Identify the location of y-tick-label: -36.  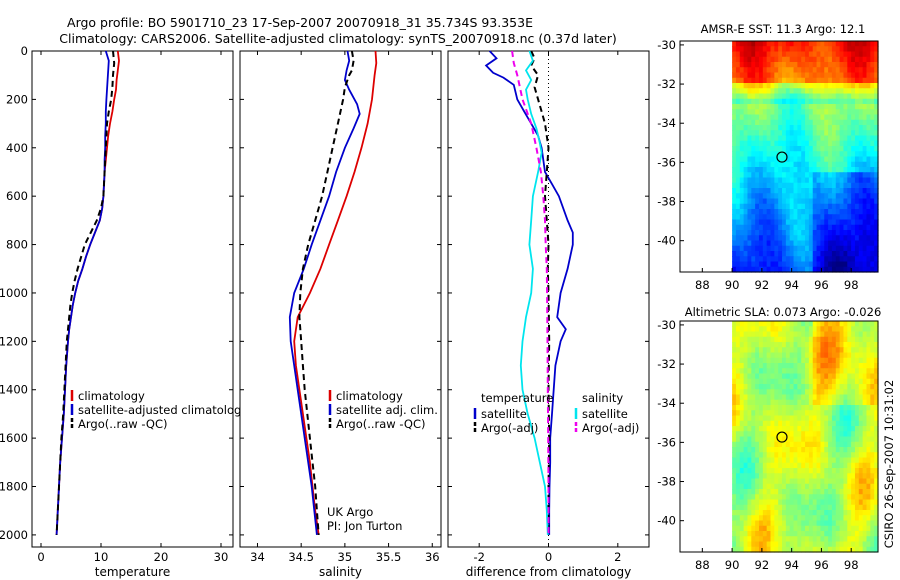
(666, 442).